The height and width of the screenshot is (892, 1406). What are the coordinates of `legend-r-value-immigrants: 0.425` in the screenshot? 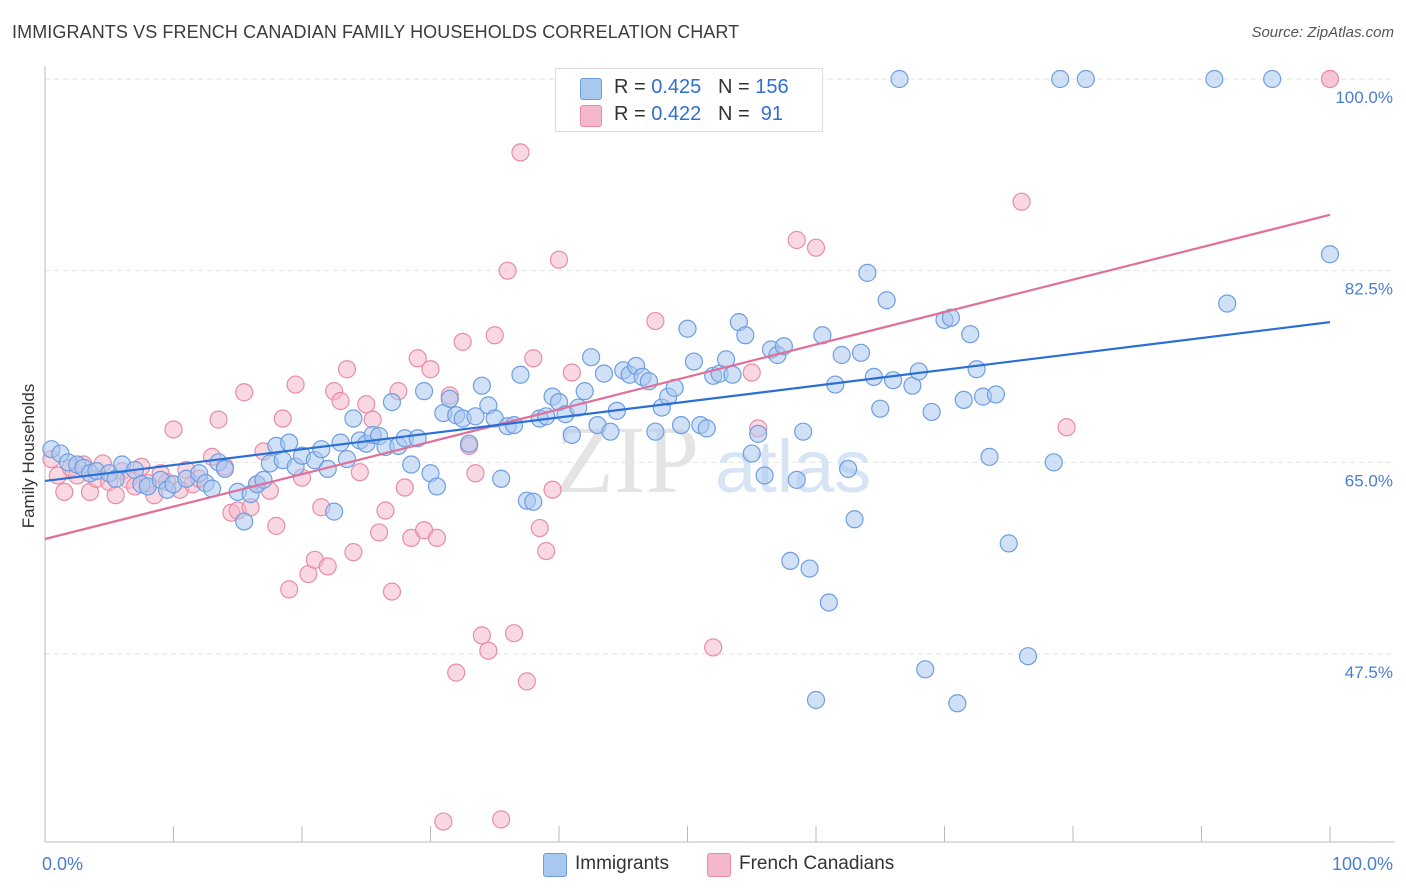 It's located at (676, 87).